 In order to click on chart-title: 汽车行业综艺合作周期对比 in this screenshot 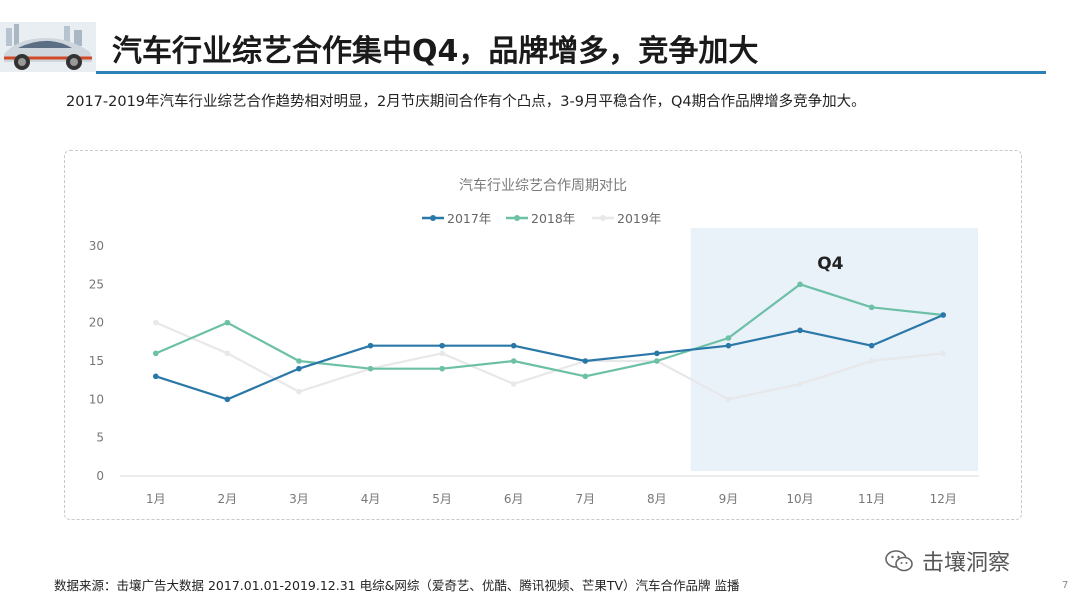, I will do `click(543, 185)`.